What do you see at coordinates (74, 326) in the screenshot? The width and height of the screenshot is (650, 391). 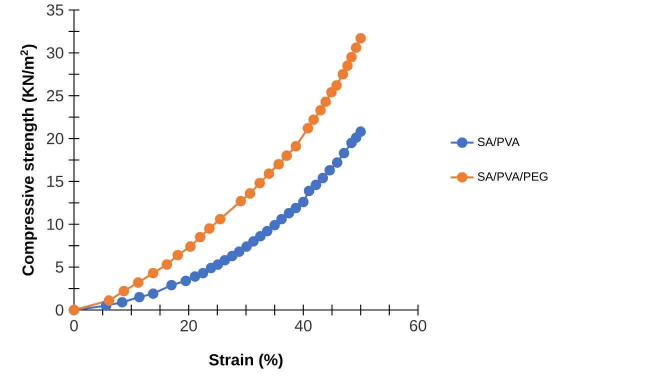 I see `x-tick-label: 0` at bounding box center [74, 326].